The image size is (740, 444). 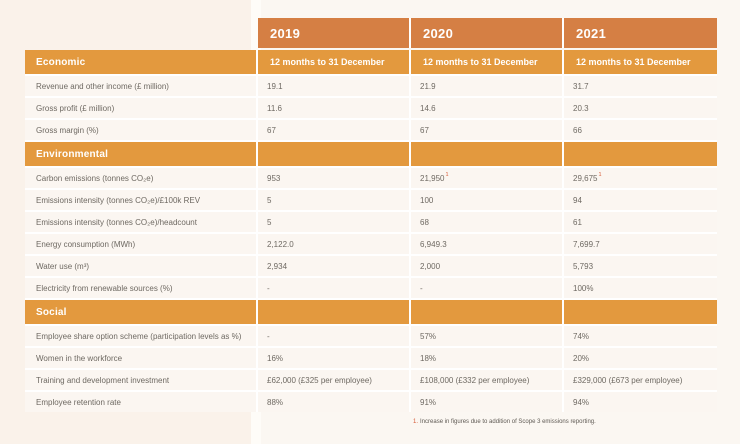 I want to click on value-training-and-development-investment-2020: £108,000 (£332 per employee), so click(x=486, y=380).